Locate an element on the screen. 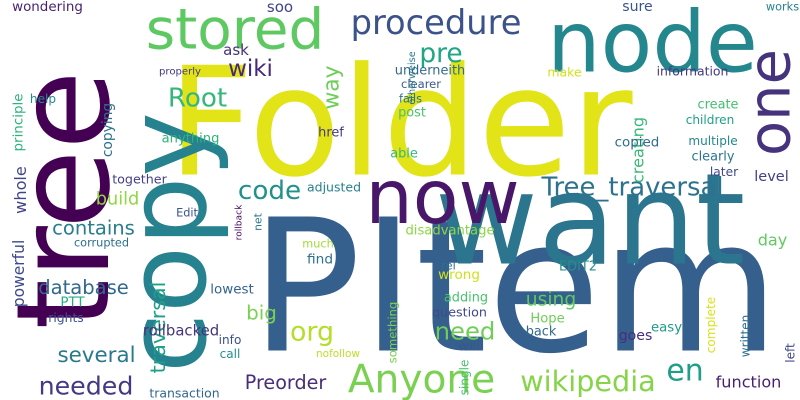  word-stored: stored is located at coordinates (235, 31).